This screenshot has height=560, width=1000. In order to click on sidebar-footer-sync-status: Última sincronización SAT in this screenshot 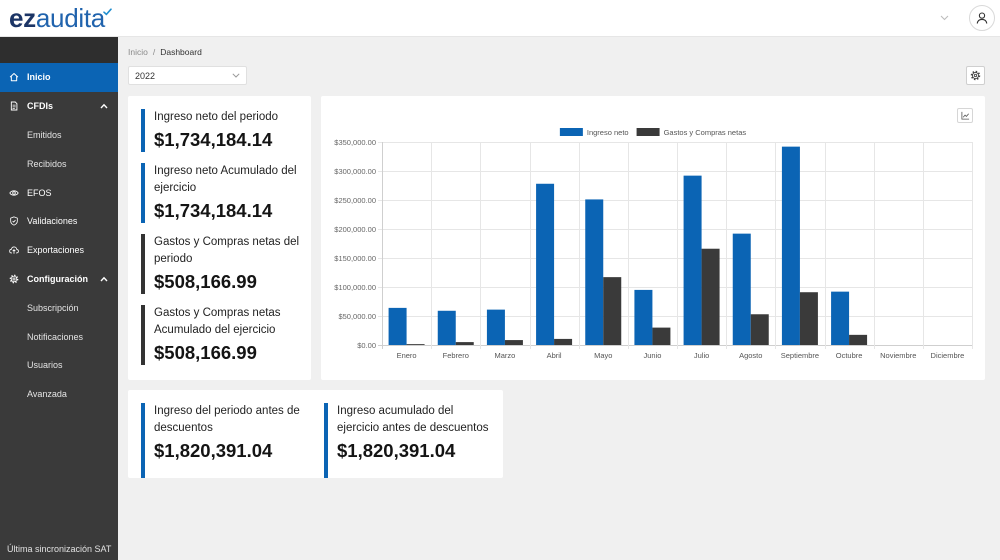, I will do `click(59, 549)`.